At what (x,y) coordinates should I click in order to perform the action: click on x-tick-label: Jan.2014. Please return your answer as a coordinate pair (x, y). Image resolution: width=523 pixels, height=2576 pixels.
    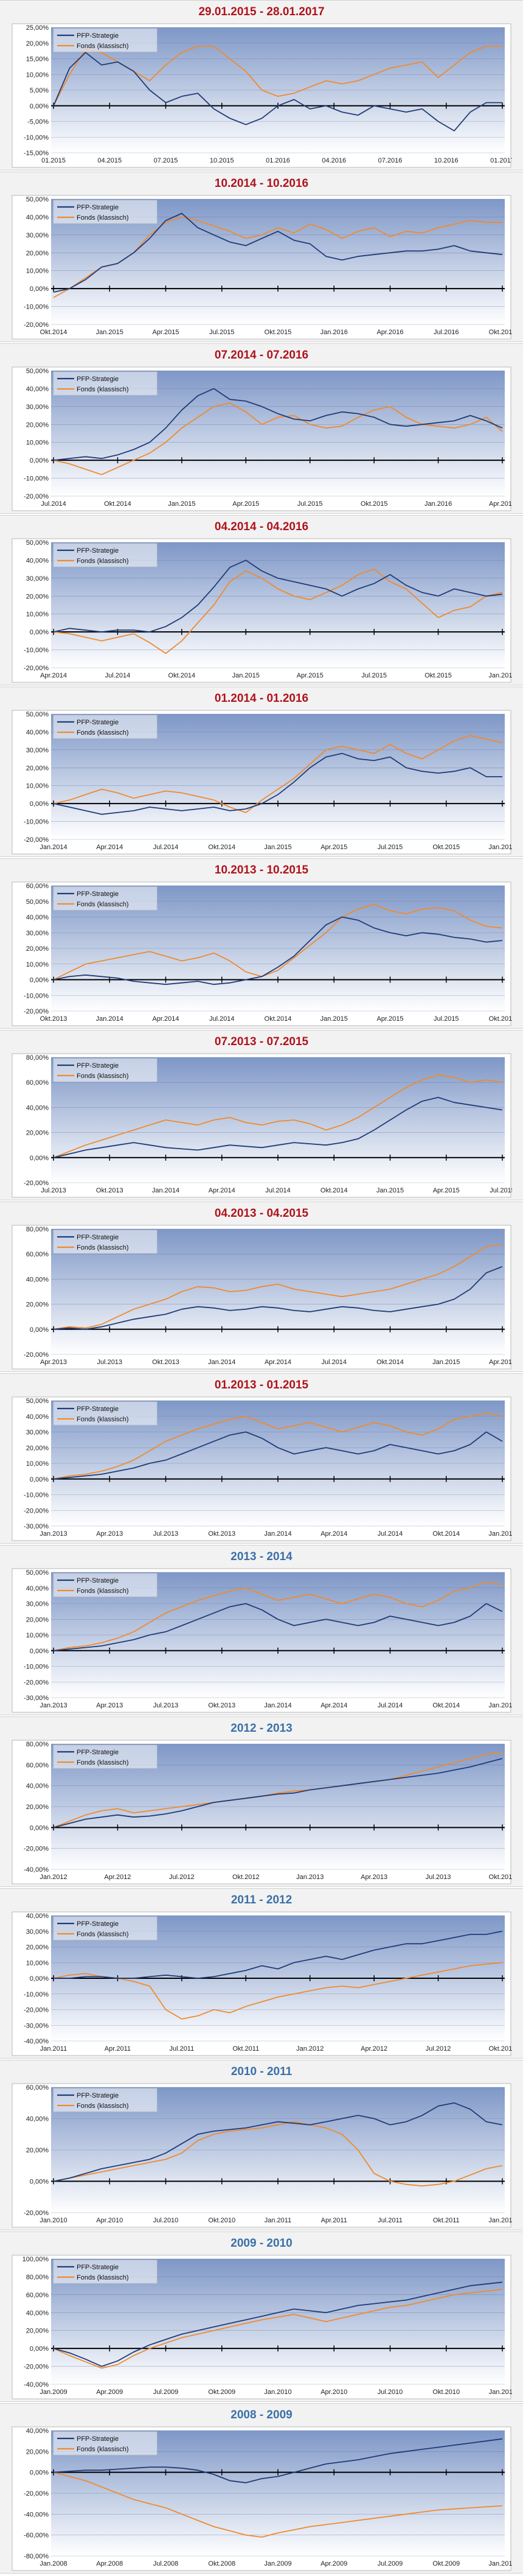
    Looking at the image, I should click on (277, 1534).